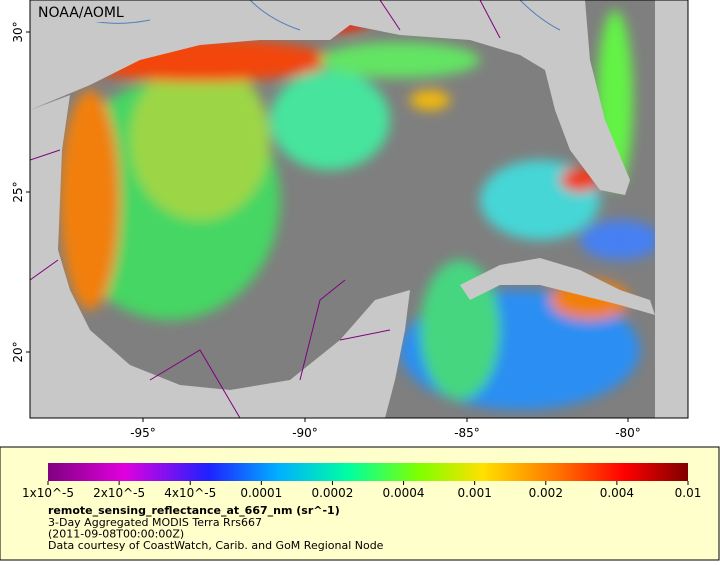 This screenshot has width=720, height=565. What do you see at coordinates (368, 472) in the screenshot?
I see `colorbar` at bounding box center [368, 472].